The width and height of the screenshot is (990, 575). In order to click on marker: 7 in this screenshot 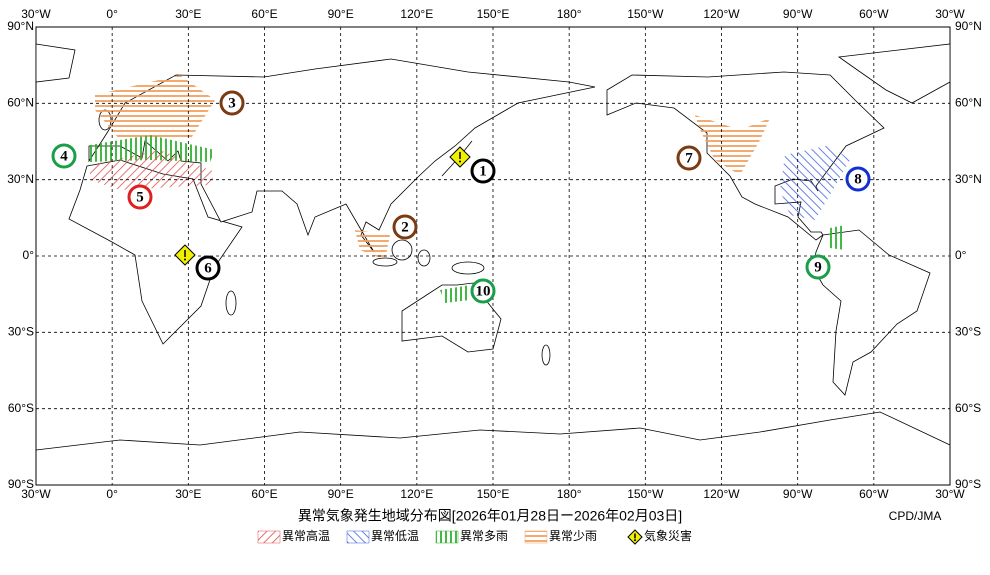, I will do `click(689, 158)`.